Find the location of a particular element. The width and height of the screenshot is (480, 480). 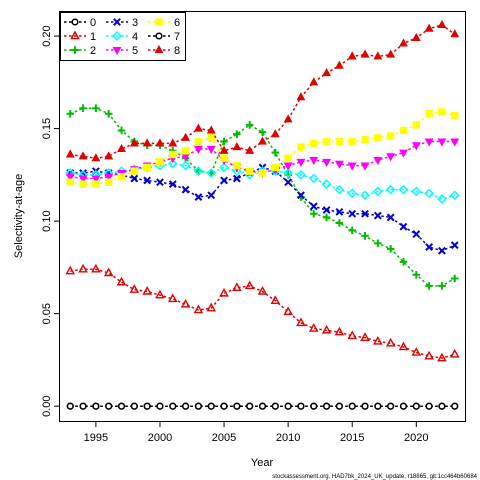

y-tick-label: 0.20 is located at coordinates (47, 35).